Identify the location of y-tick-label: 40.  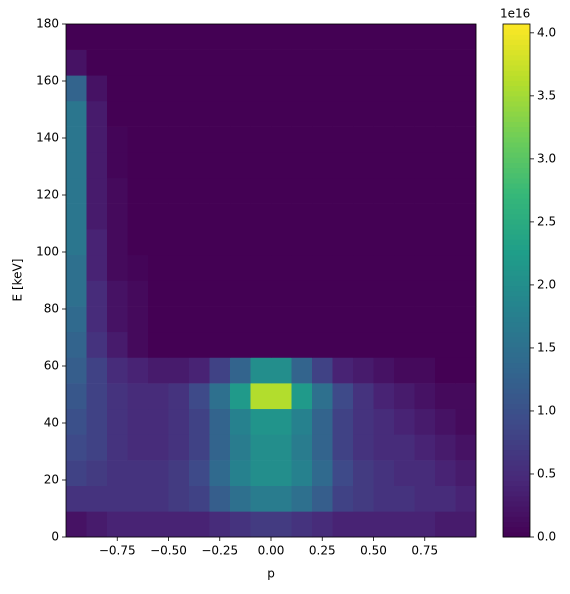
(51, 423).